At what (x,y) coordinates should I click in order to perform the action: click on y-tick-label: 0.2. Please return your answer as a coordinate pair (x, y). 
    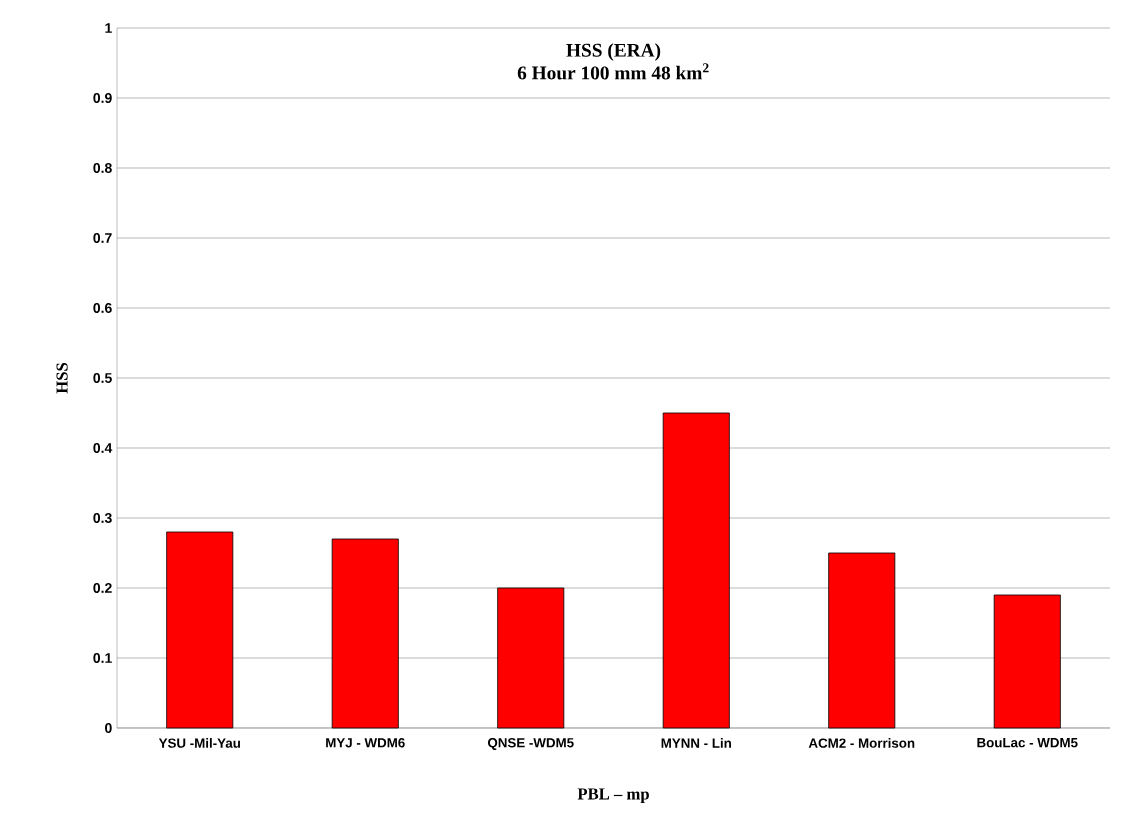
    Looking at the image, I should click on (102, 588).